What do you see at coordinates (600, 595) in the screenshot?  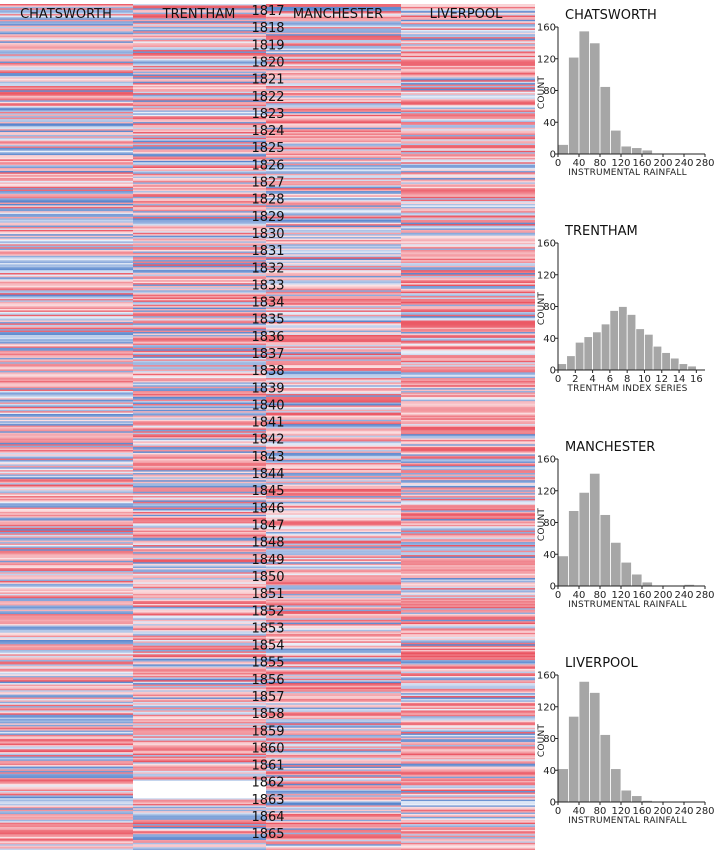 I see `x-tick-label: 80` at bounding box center [600, 595].